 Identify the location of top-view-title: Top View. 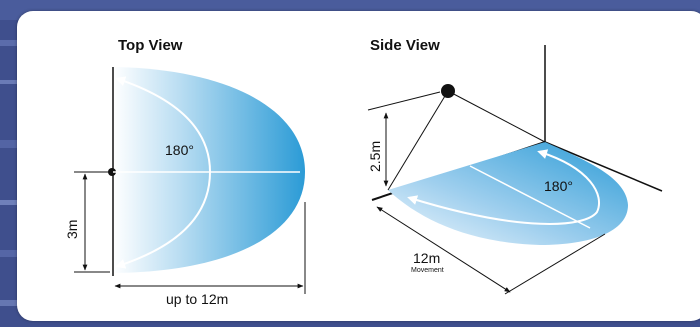
(150, 45).